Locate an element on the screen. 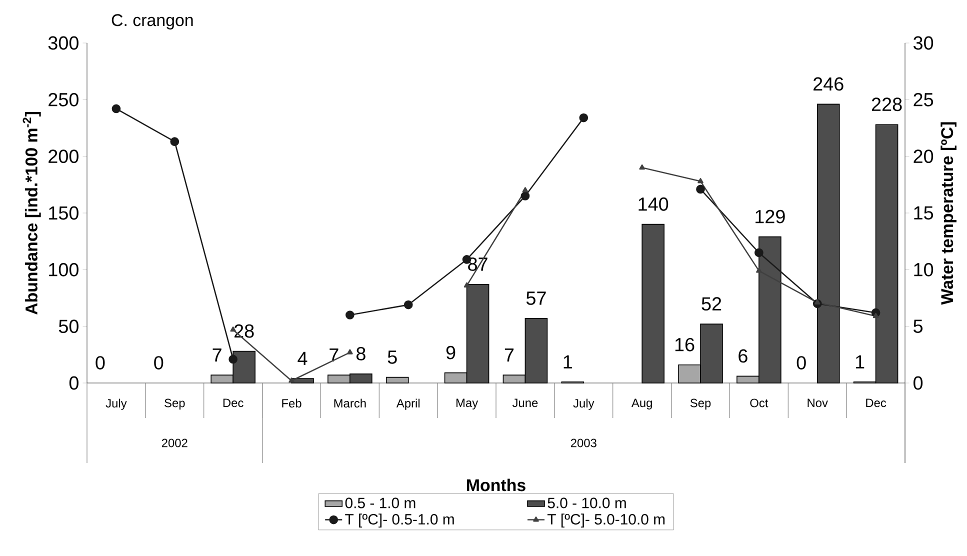  y2-tick-label: 5 is located at coordinates (918, 326).